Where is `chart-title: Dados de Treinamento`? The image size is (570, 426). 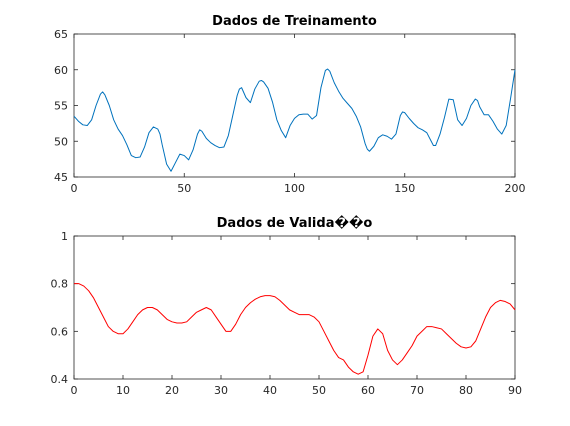 chart-title: Dados de Treinamento is located at coordinates (294, 21).